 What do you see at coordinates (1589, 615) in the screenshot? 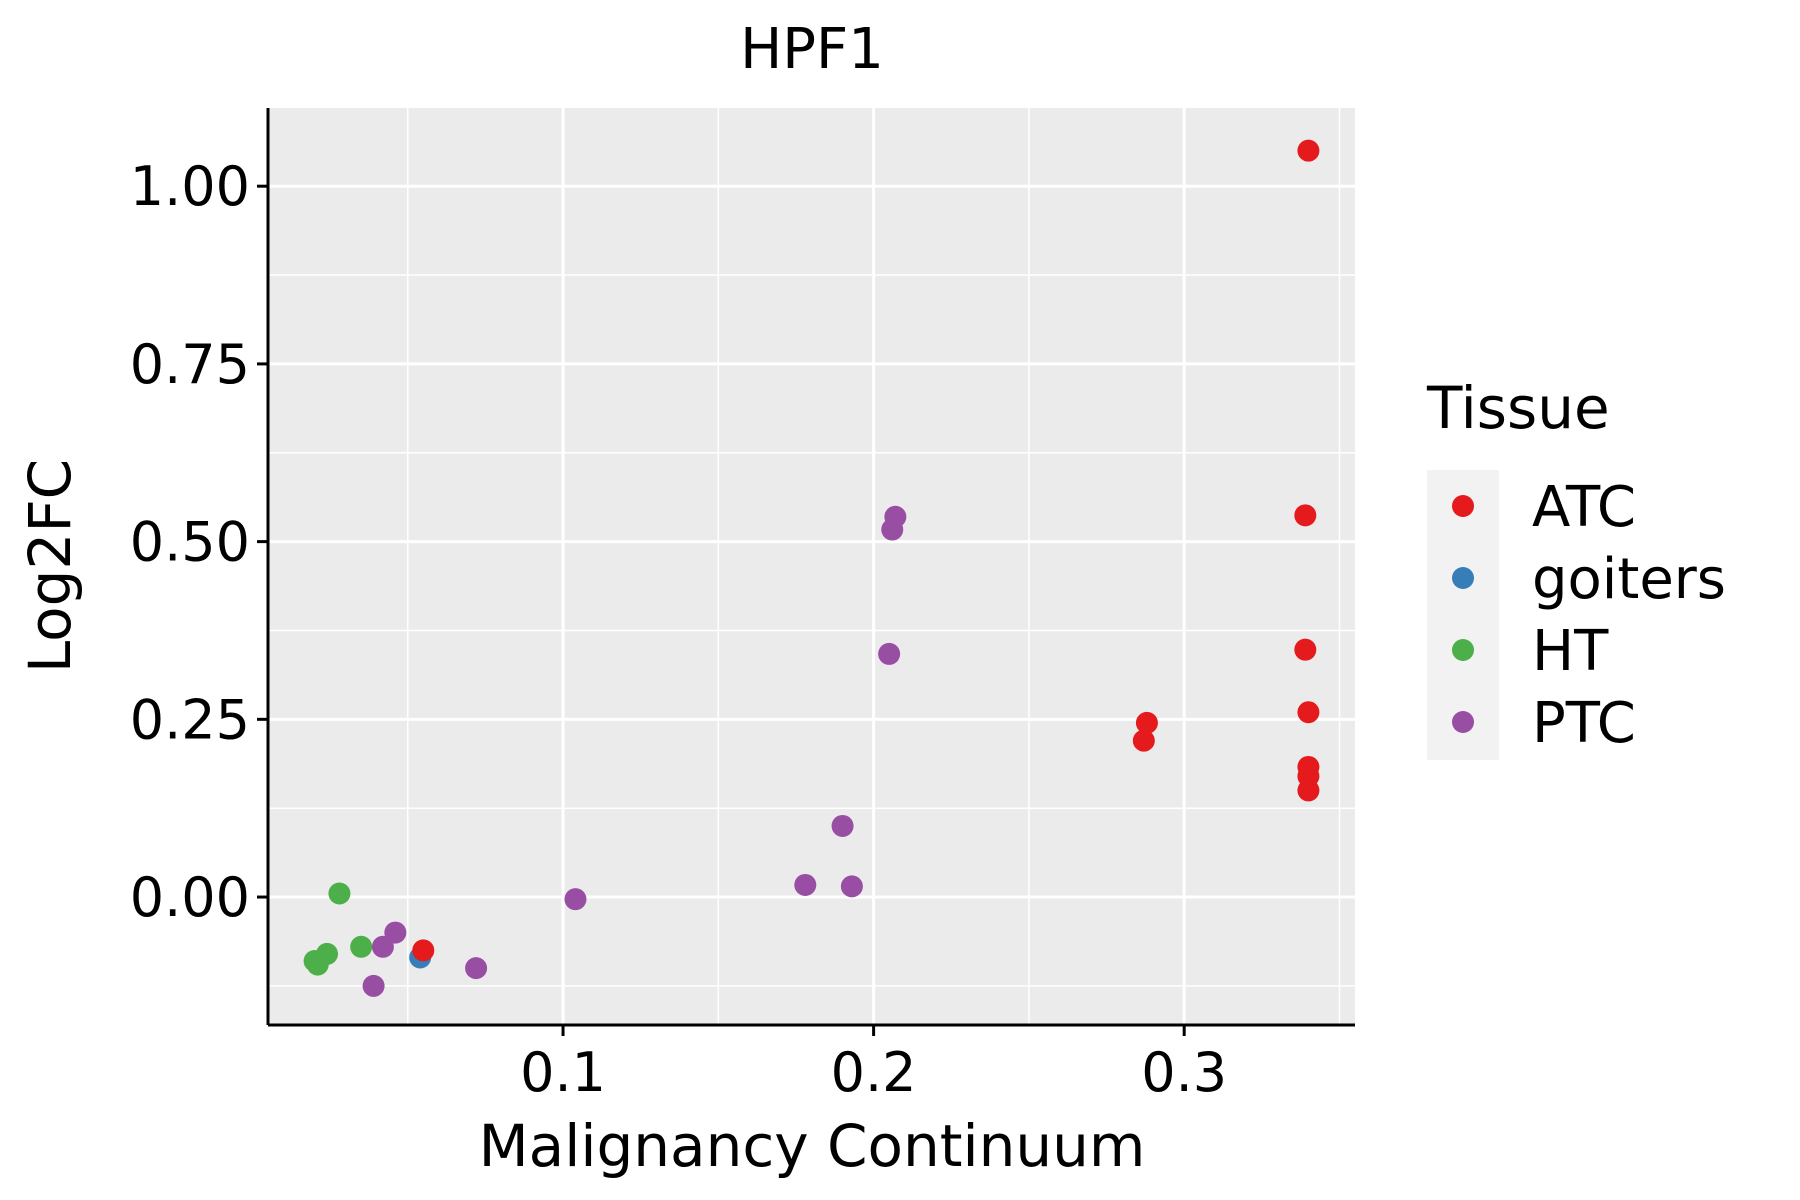
I see `legend-entries: ATC goiters HT PTC` at bounding box center [1589, 615].